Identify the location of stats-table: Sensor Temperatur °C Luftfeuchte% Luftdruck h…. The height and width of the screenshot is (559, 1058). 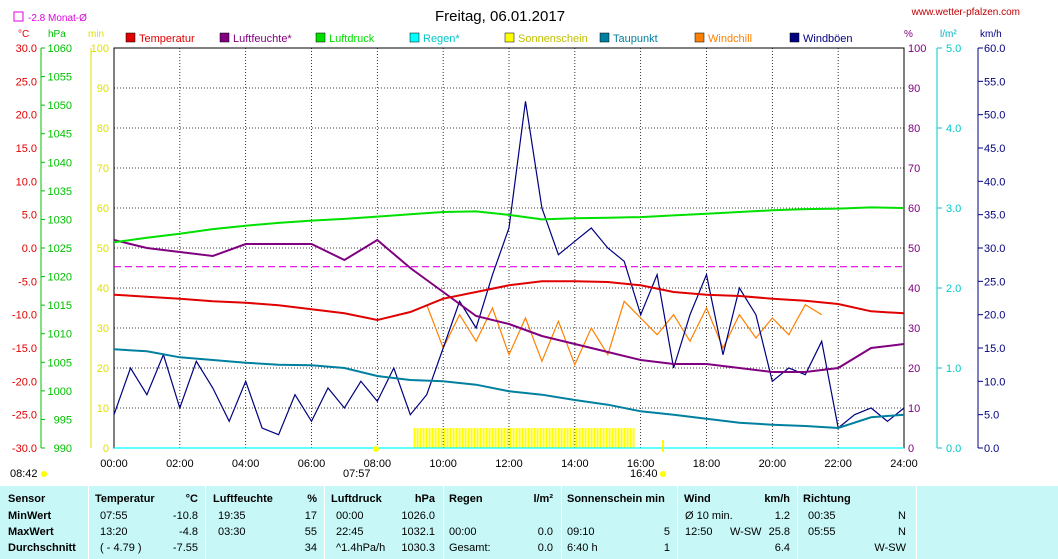
(529, 522).